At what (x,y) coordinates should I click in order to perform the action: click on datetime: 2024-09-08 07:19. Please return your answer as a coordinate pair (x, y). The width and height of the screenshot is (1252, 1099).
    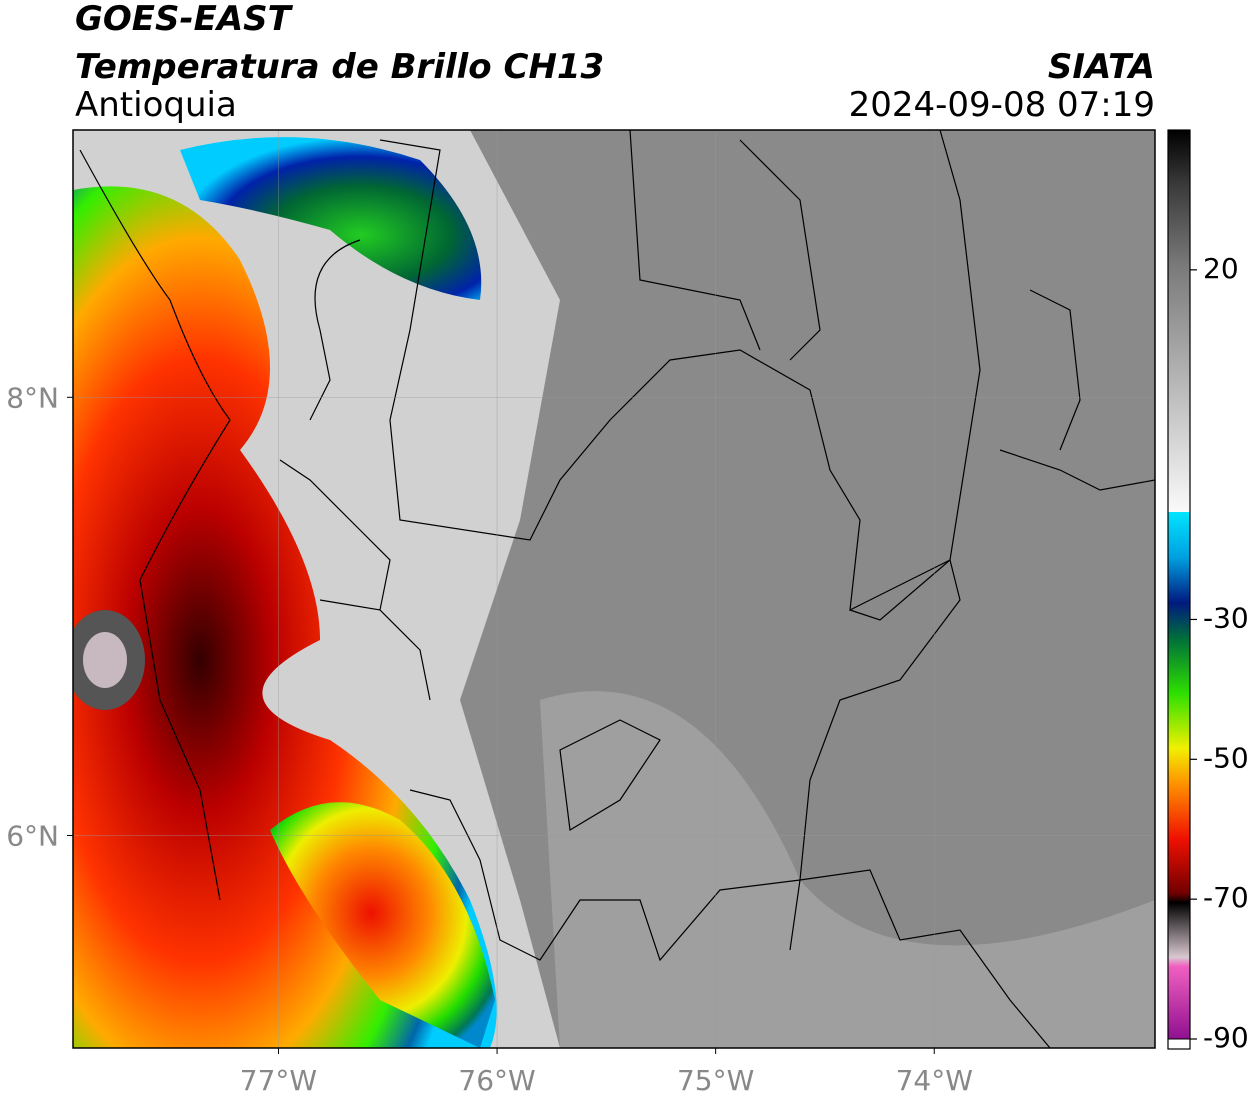
    Looking at the image, I should click on (1002, 105).